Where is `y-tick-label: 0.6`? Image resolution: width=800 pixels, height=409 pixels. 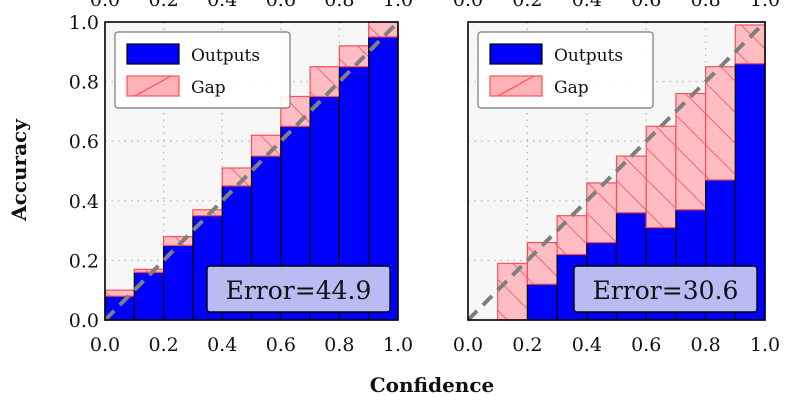 y-tick-label: 0.6 is located at coordinates (84, 142).